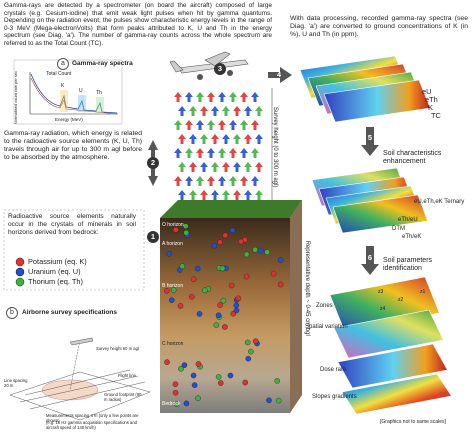 The width and height of the screenshot is (474, 432). What do you see at coordinates (173, 344) in the screenshot?
I see `horizon-label: C horizon` at bounding box center [173, 344].